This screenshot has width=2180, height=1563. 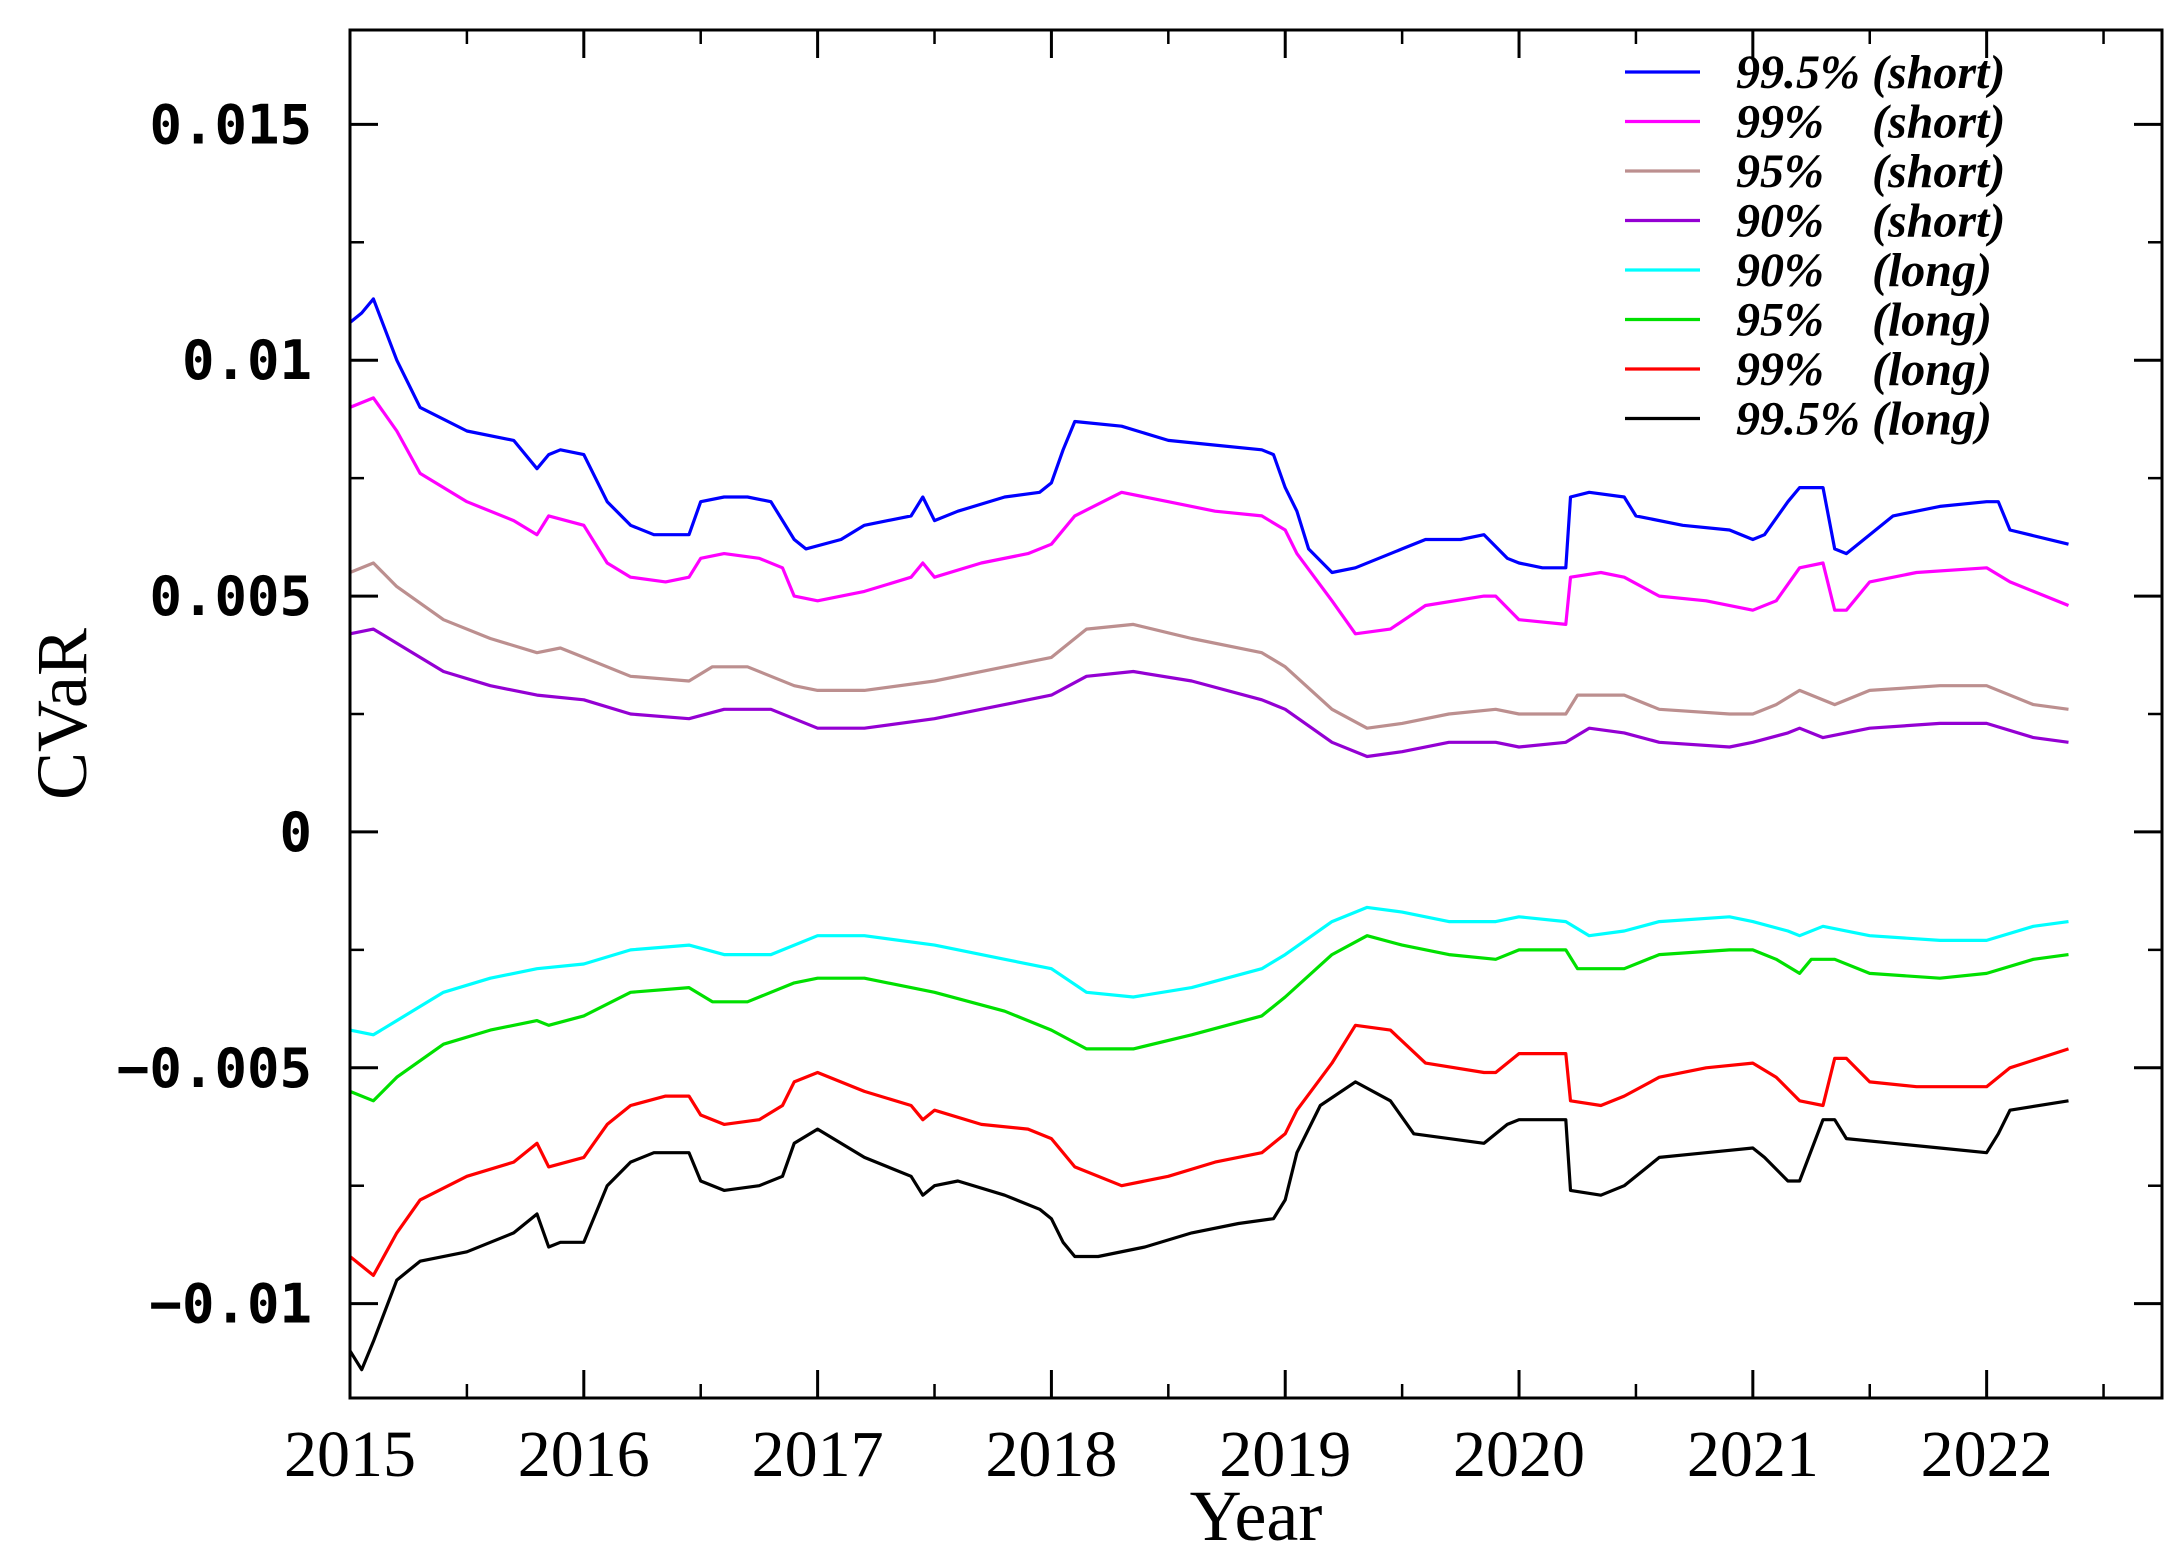 I want to click on x-tick-label: 2021, so click(x=1753, y=1454).